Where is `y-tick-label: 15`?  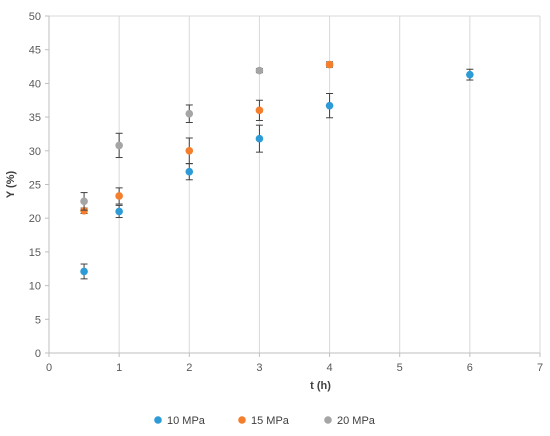
y-tick-label: 15 is located at coordinates (35, 253).